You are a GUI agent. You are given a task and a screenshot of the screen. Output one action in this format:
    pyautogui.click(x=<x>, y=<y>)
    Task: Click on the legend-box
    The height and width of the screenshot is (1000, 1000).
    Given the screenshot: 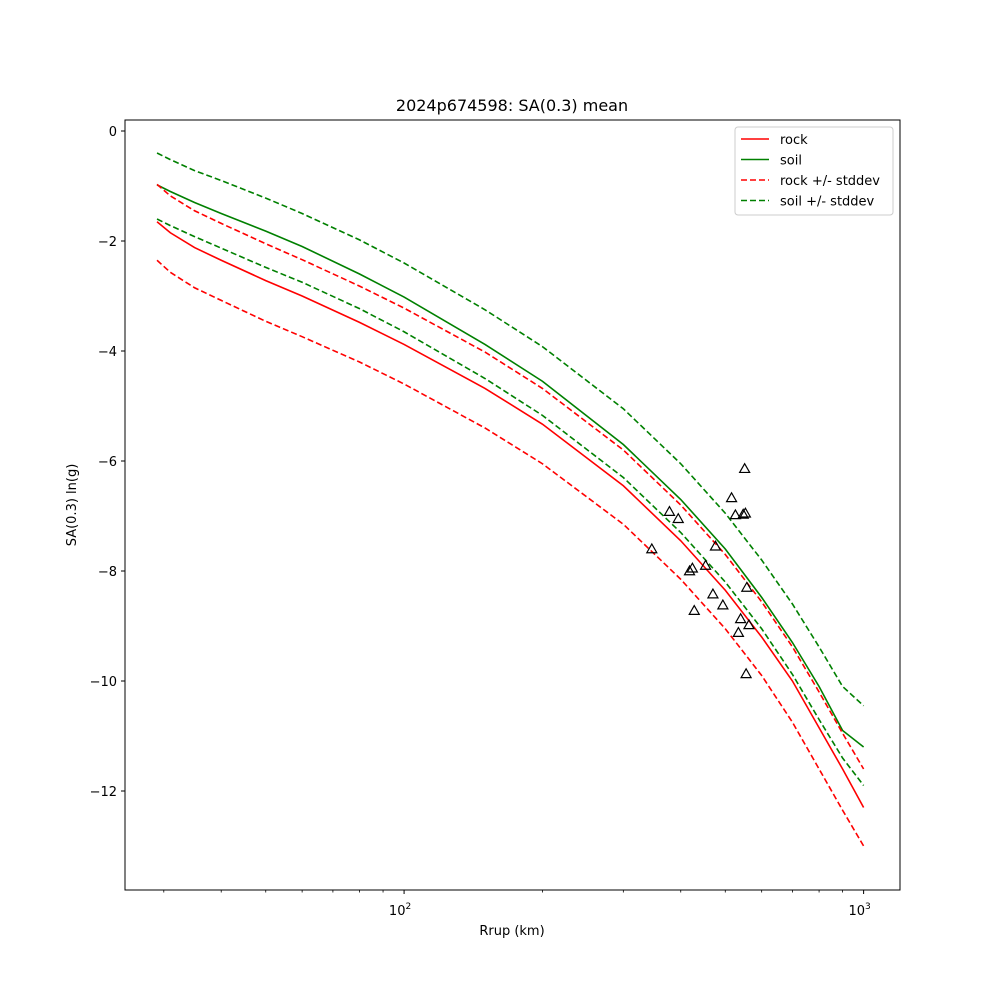 What is the action you would take?
    pyautogui.click(x=814, y=171)
    